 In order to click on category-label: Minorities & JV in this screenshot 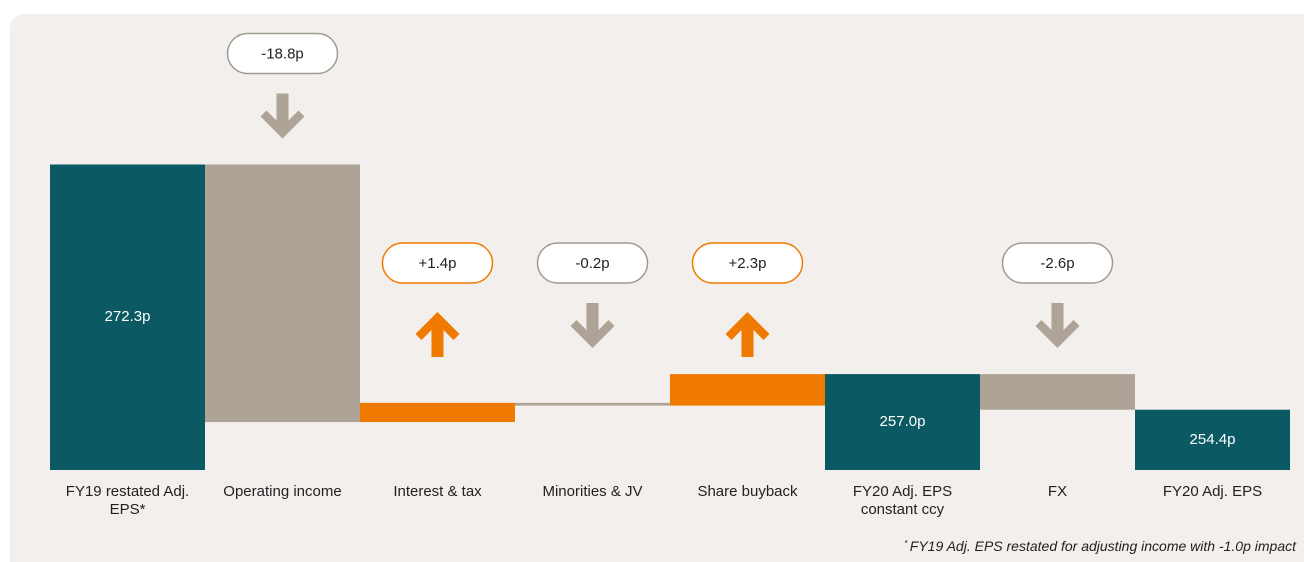, I will do `click(592, 491)`.